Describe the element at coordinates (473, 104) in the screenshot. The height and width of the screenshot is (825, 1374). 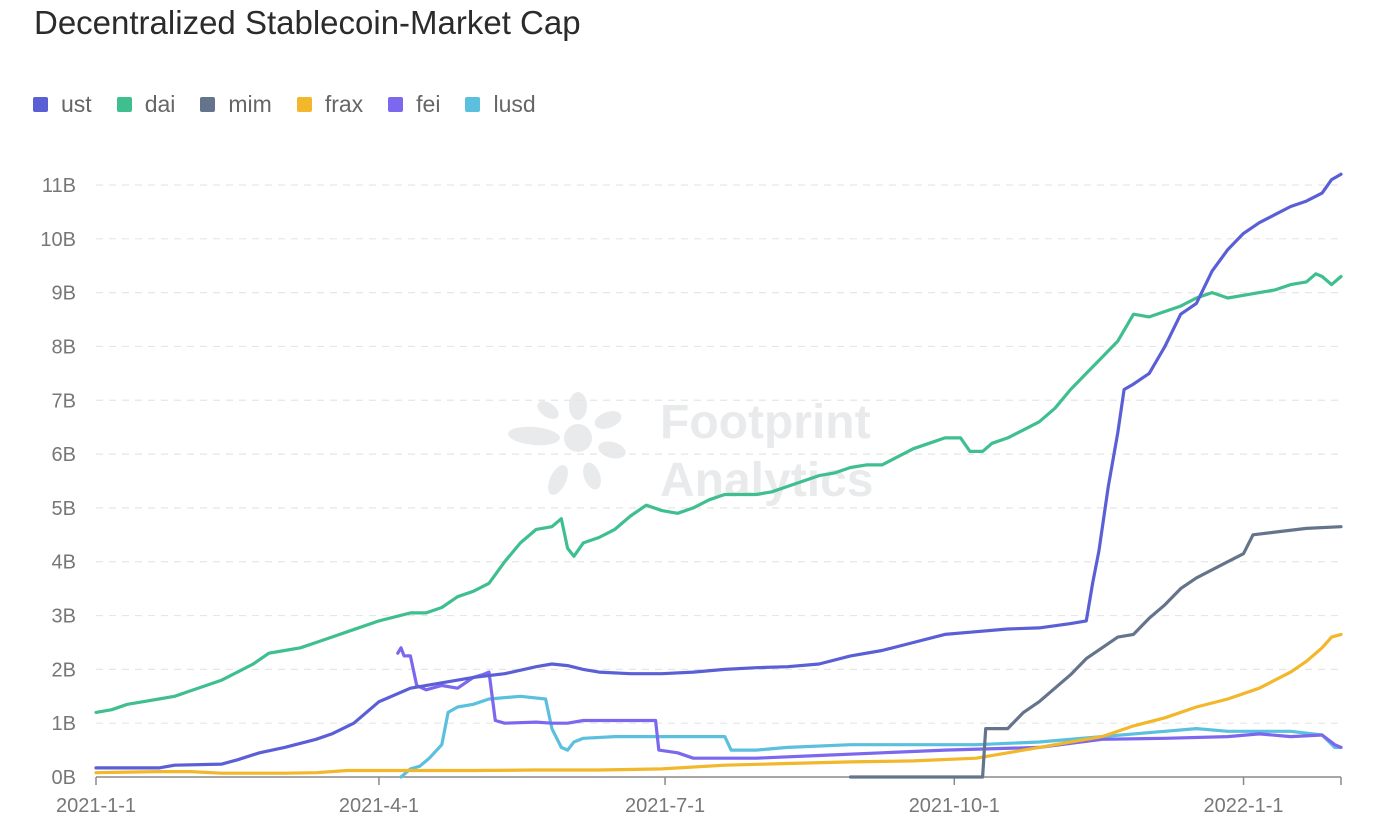
I see `legend-swatch-lusd` at that location.